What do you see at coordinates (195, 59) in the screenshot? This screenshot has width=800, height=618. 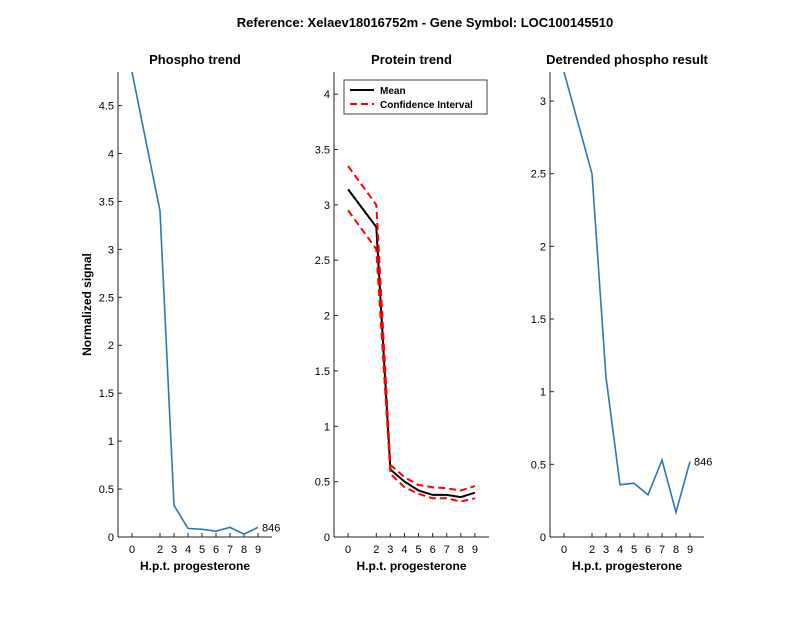 I see `subplot-title: Phospho trend` at bounding box center [195, 59].